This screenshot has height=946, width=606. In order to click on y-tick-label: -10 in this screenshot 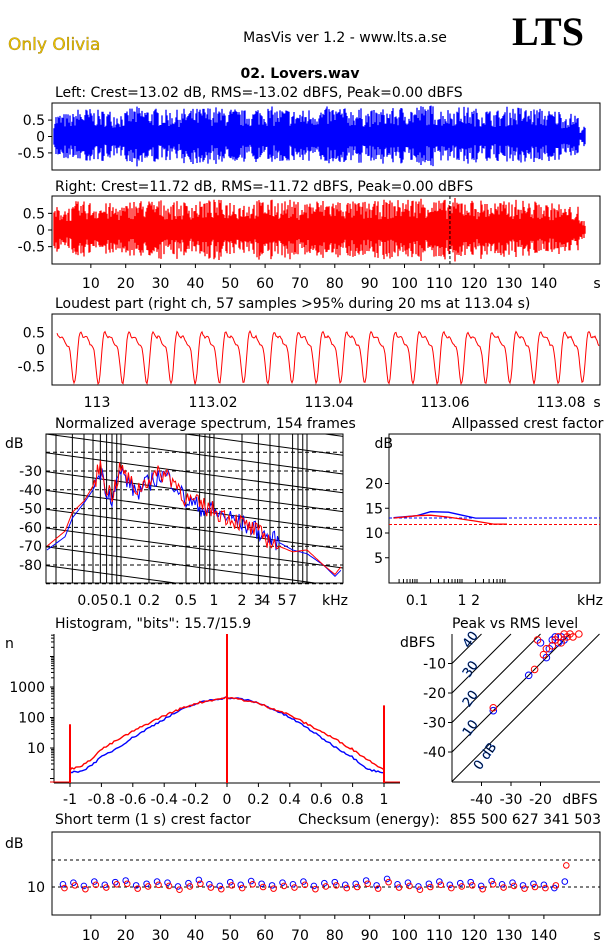, I will do `click(434, 665)`.